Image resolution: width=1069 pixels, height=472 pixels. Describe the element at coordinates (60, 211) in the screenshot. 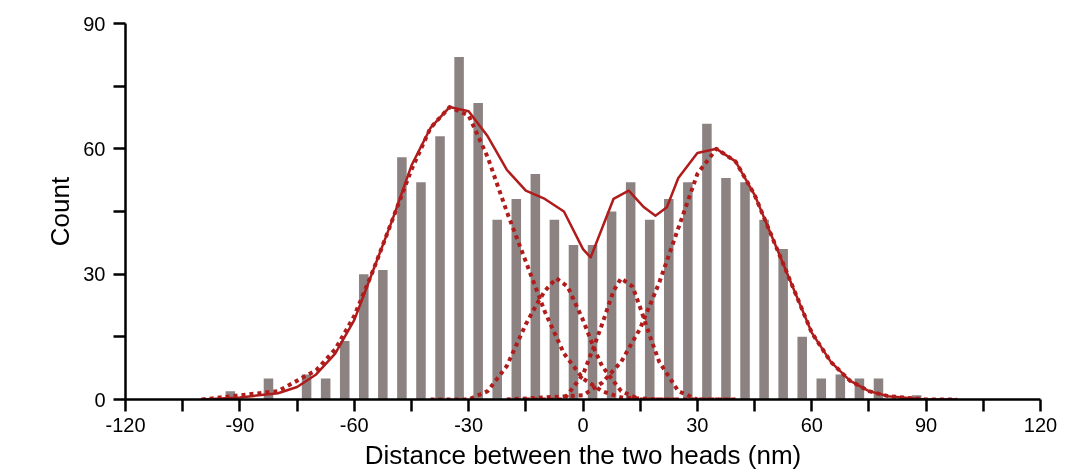

I see `y-axis-title: Count` at that location.